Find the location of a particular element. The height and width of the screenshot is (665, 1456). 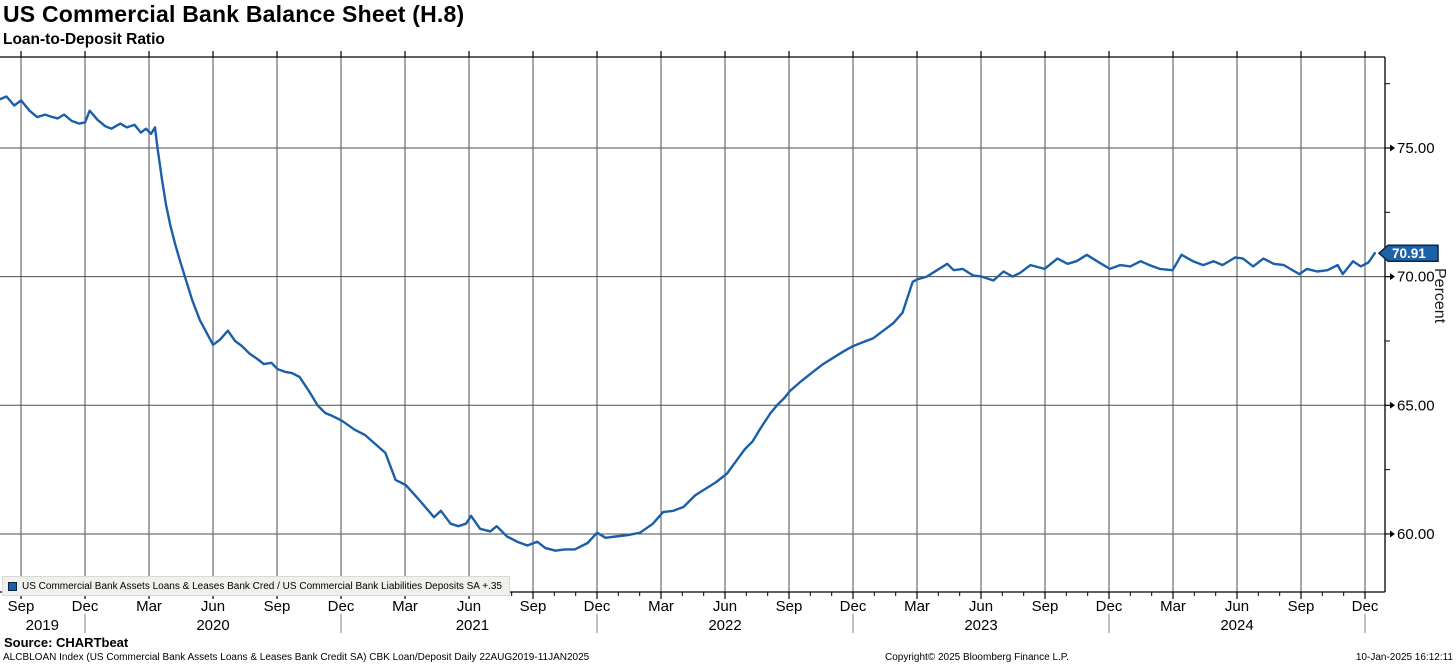

last-value-badge-label: 70.91 is located at coordinates (1409, 253).